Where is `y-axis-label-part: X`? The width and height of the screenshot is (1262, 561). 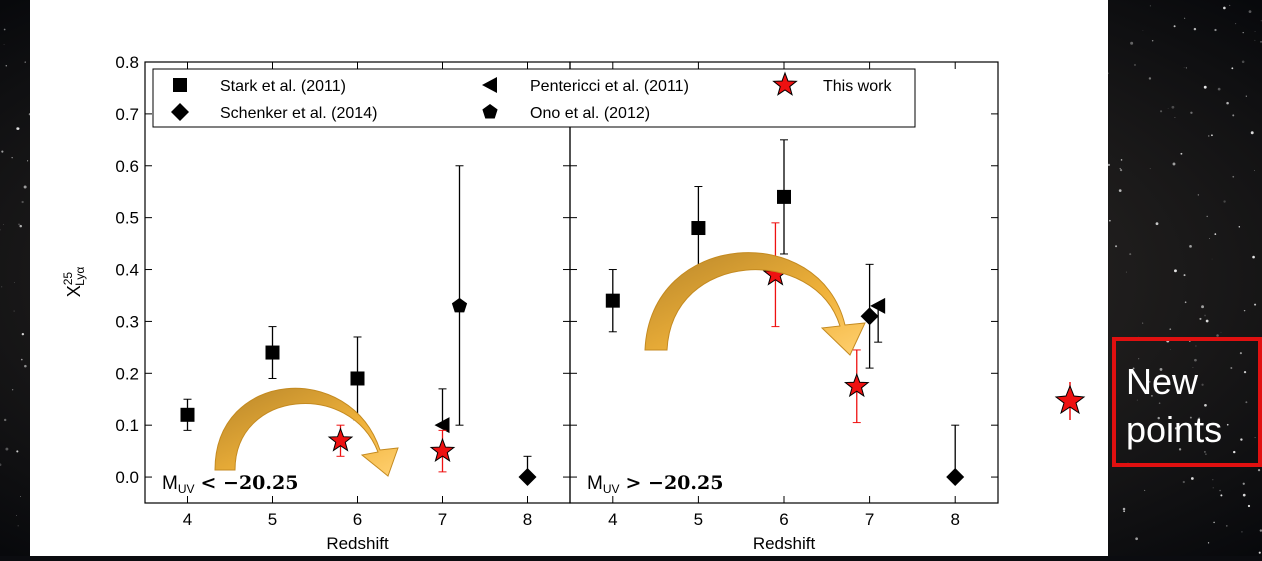 y-axis-label-part: X is located at coordinates (74, 291).